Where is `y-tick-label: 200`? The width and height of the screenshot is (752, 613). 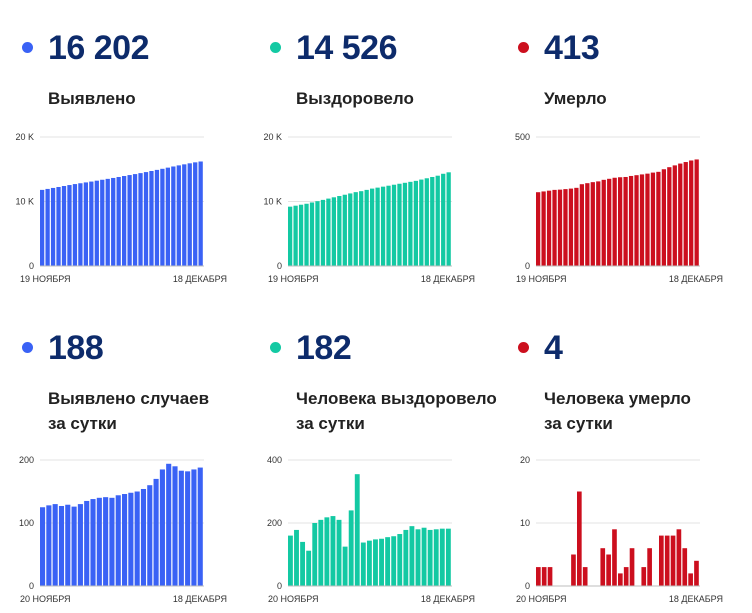
y-tick-label: 200 is located at coordinates (26, 460).